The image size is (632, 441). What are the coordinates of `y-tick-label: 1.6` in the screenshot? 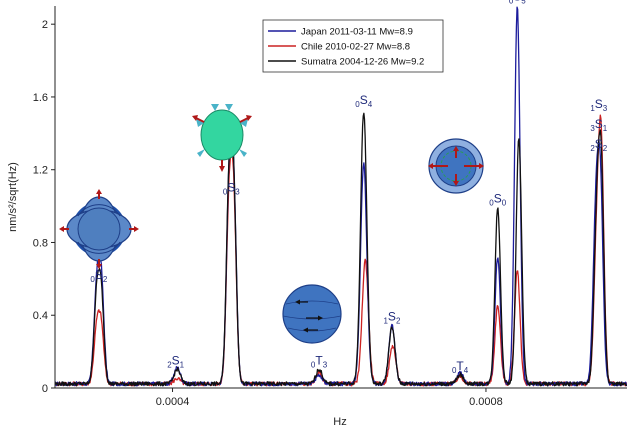 It's located at (40, 98).